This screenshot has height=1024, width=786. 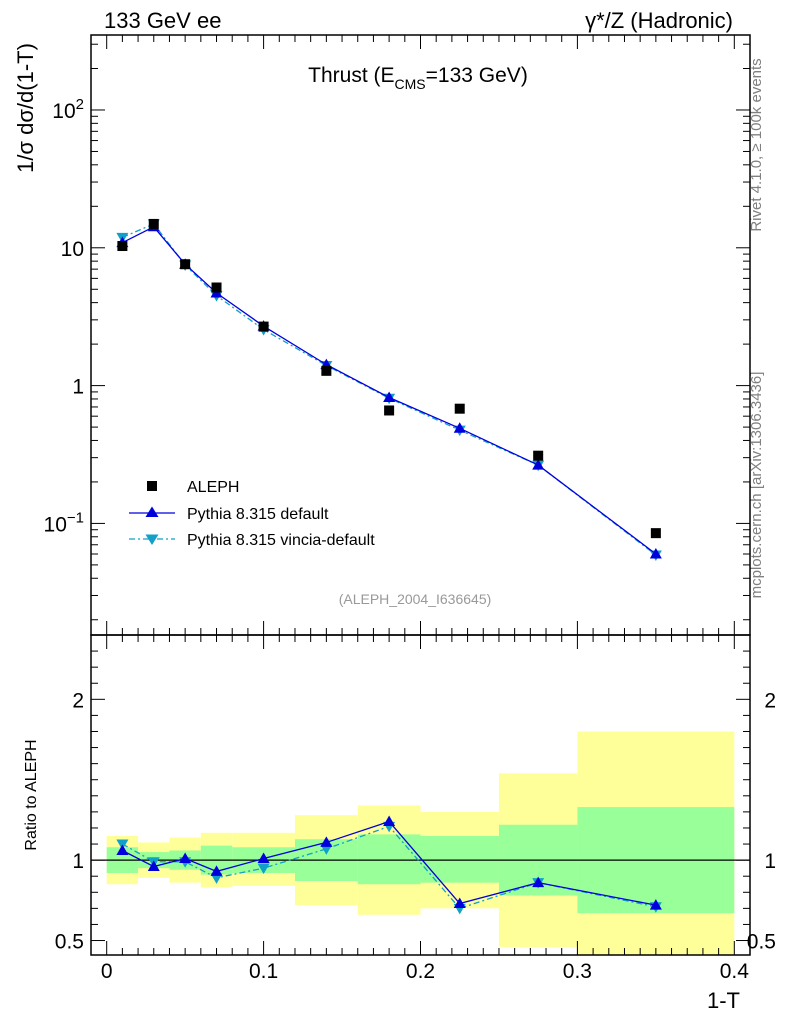 What do you see at coordinates (761, 942) in the screenshot?
I see `ratio-y-tick-label-right: 0.5` at bounding box center [761, 942].